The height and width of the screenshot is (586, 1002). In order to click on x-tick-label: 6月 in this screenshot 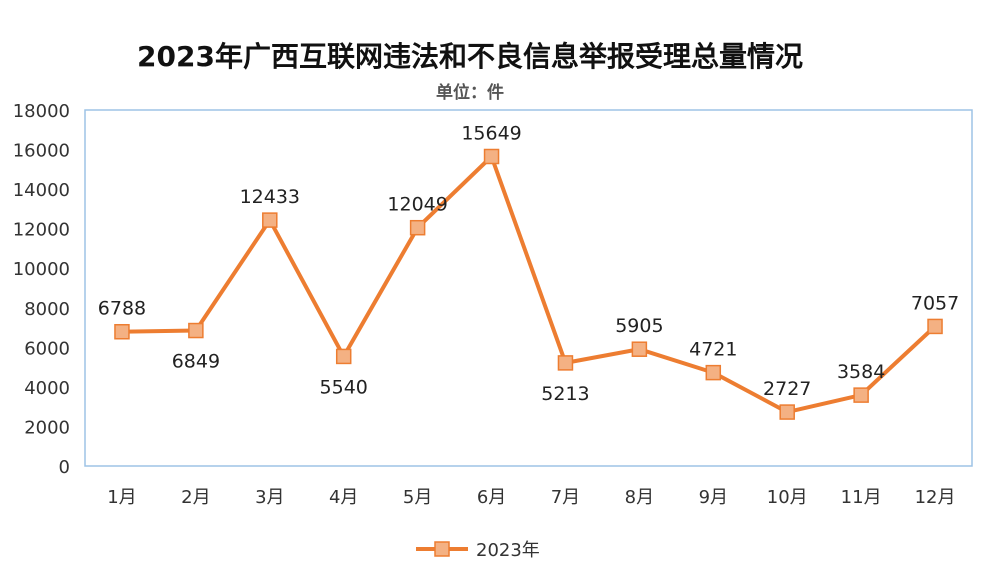, I will do `click(491, 497)`.